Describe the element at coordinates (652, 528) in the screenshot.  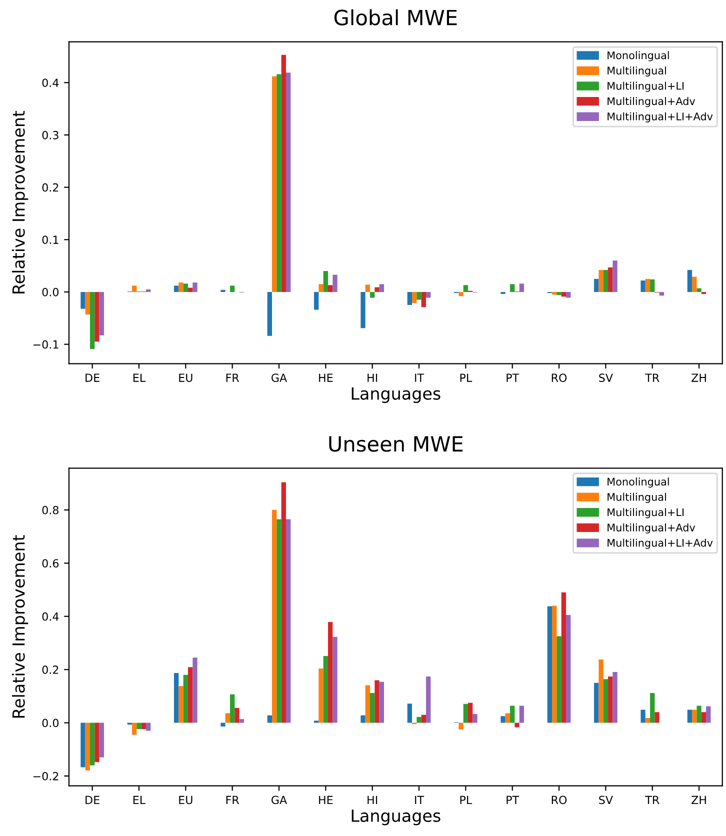
I see `legend-label: Multilingual+Adv` at that location.